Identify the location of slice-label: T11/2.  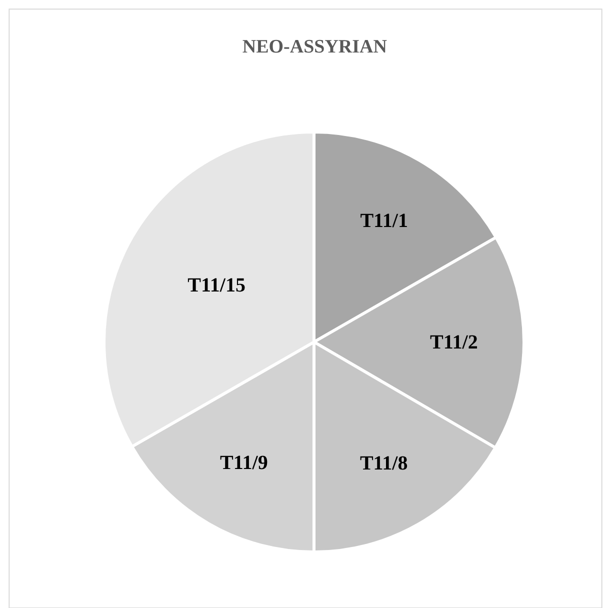
(454, 342).